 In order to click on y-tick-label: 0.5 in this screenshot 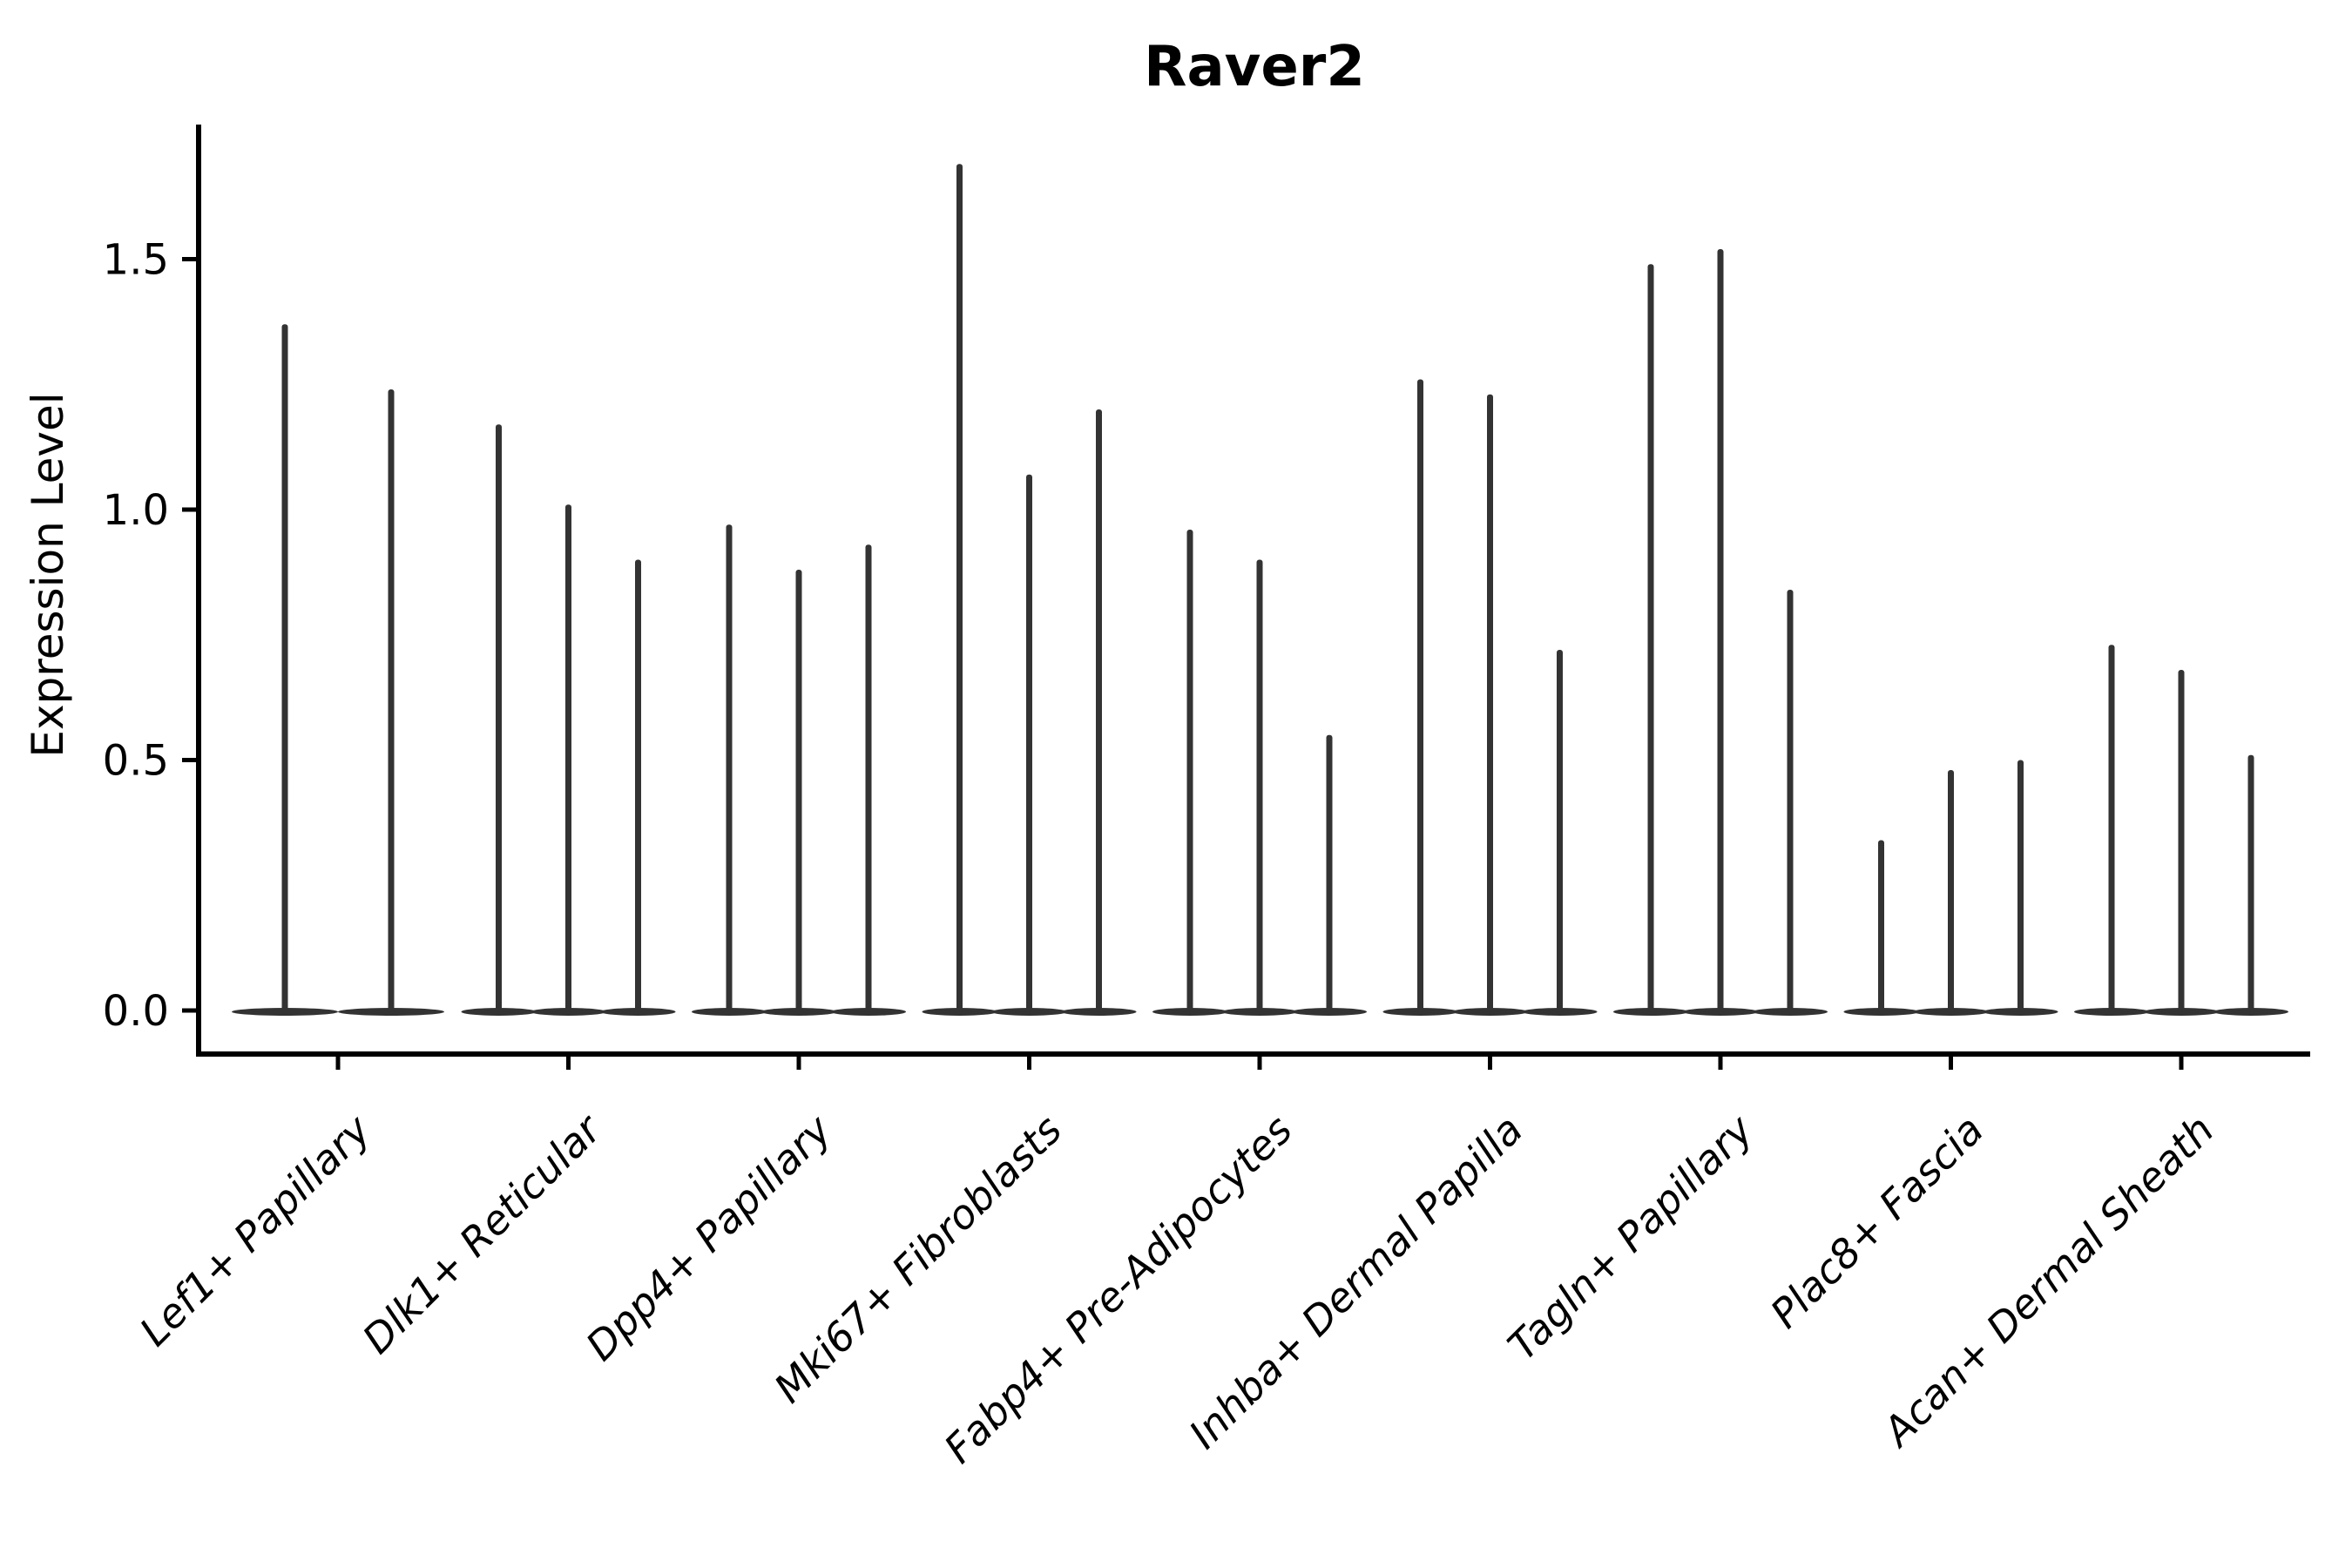, I will do `click(136, 761)`.